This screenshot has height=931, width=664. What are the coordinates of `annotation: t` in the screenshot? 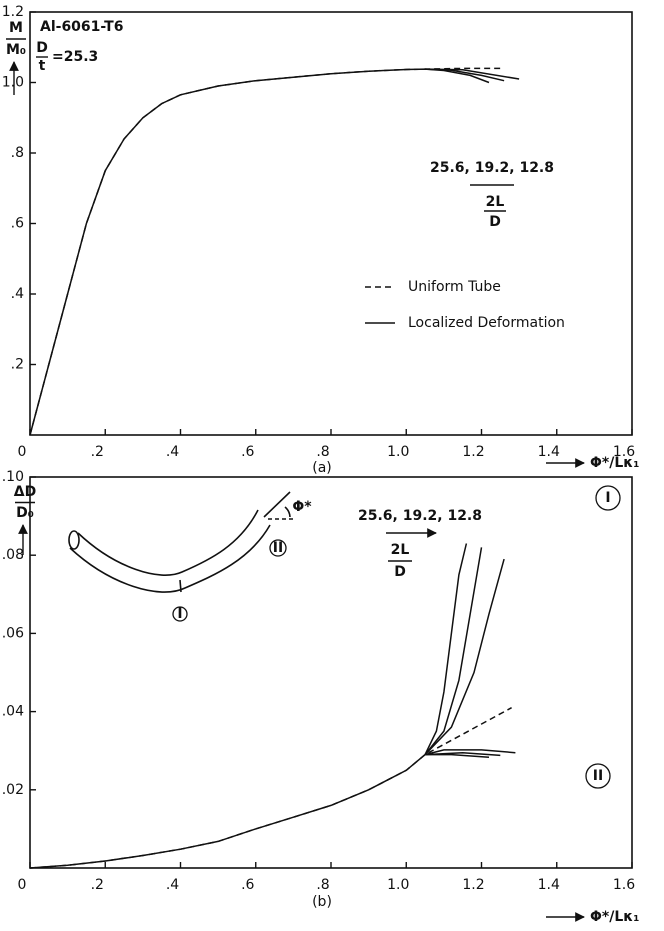 It's located at (42, 66).